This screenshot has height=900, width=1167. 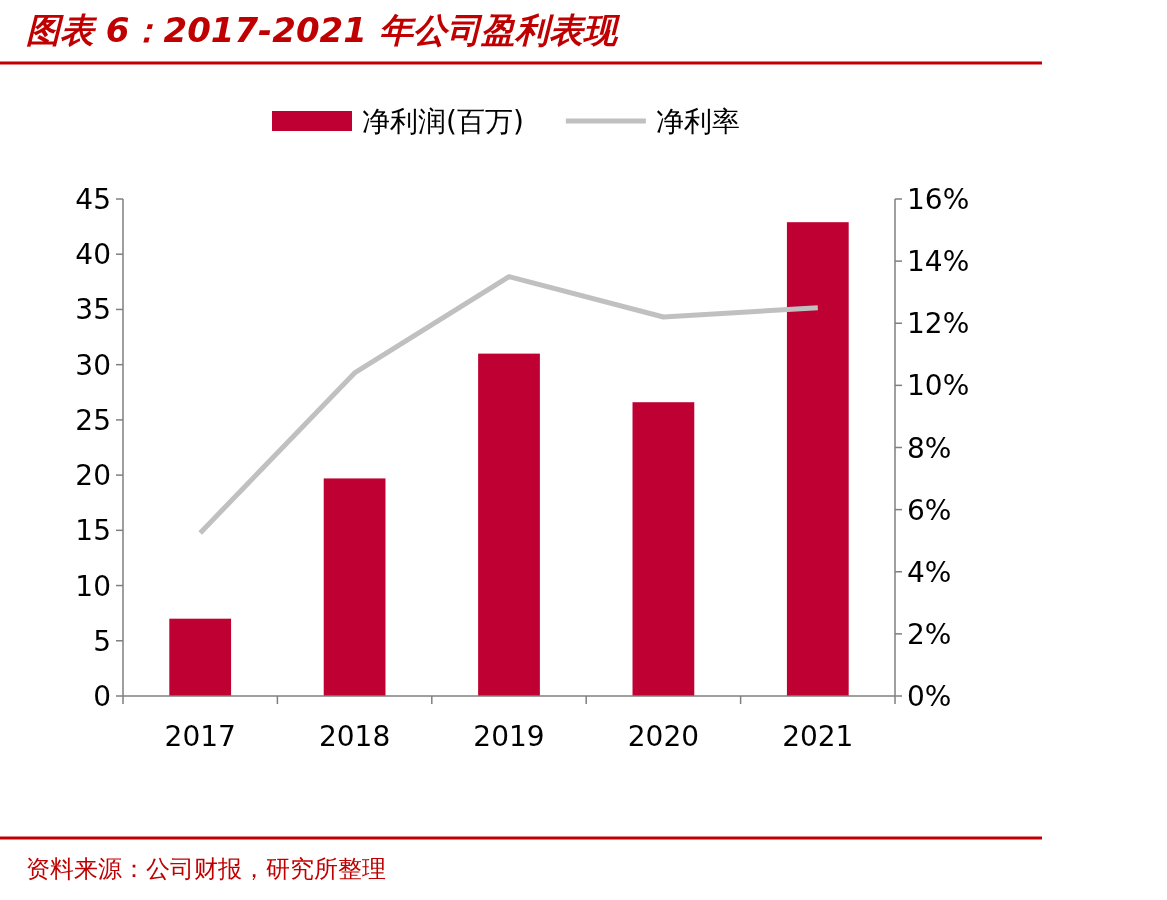 I want to click on chart-title: 图表 6：2017-2021 年公司盈利表现, so click(x=323, y=30).